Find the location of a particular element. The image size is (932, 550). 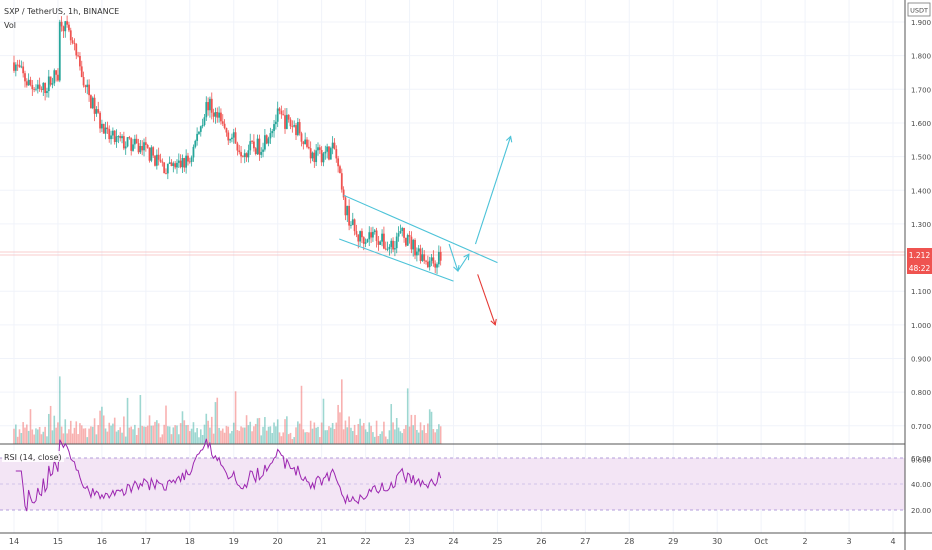

rsi-label: RSI (14, close) is located at coordinates (33, 457).